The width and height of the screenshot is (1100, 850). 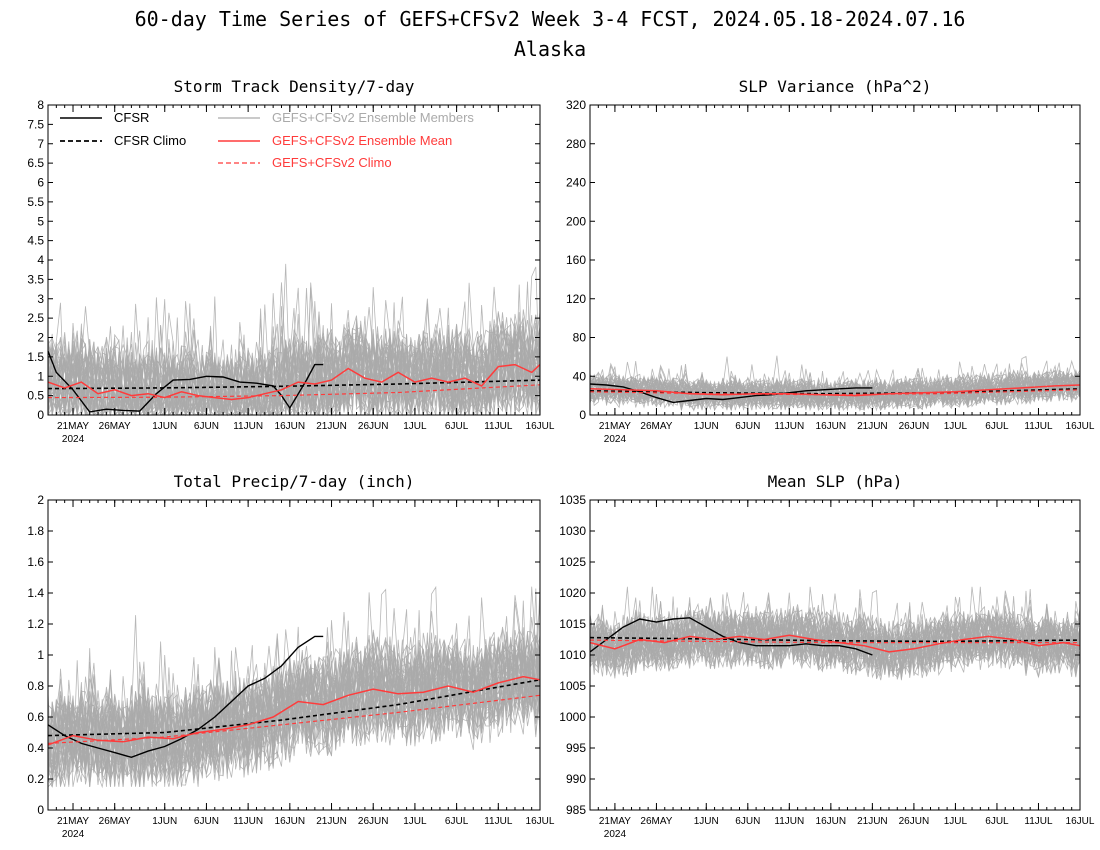 I want to click on y-tick-label: 40, so click(x=580, y=376).